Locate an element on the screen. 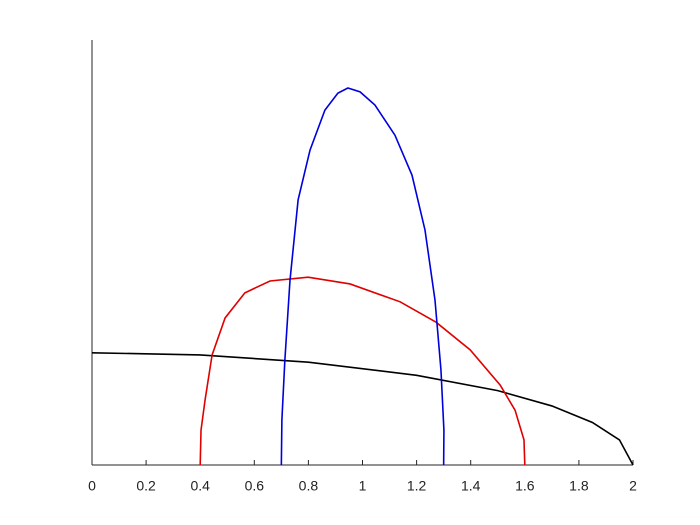 The width and height of the screenshot is (700, 525). x-tick-label: 0 is located at coordinates (92, 486).